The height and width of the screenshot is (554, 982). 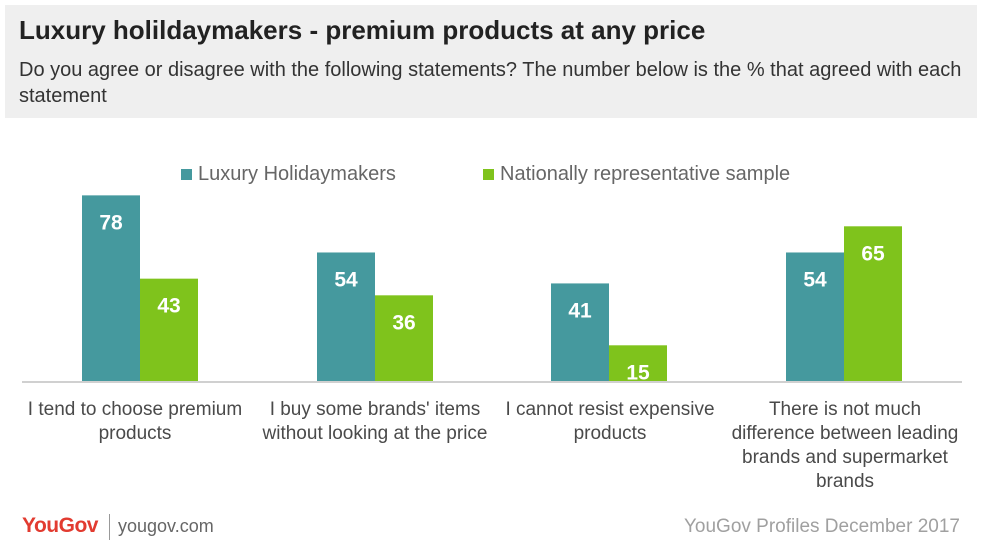 I want to click on data-label-series-2-category-3: 15, so click(x=638, y=372).